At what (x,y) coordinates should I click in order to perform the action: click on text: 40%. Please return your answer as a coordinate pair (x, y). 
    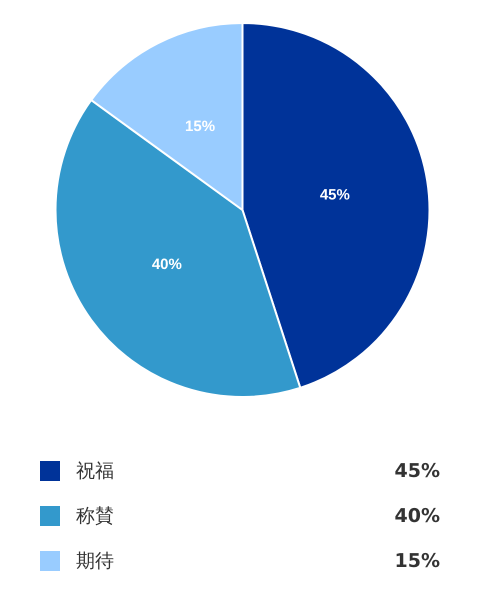
    Looking at the image, I should click on (417, 515).